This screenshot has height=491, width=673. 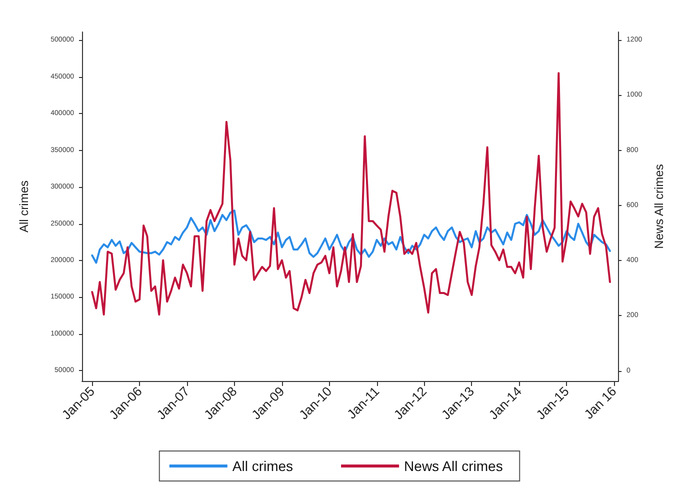 What do you see at coordinates (453, 466) in the screenshot?
I see `legend-label: News All crimes` at bounding box center [453, 466].